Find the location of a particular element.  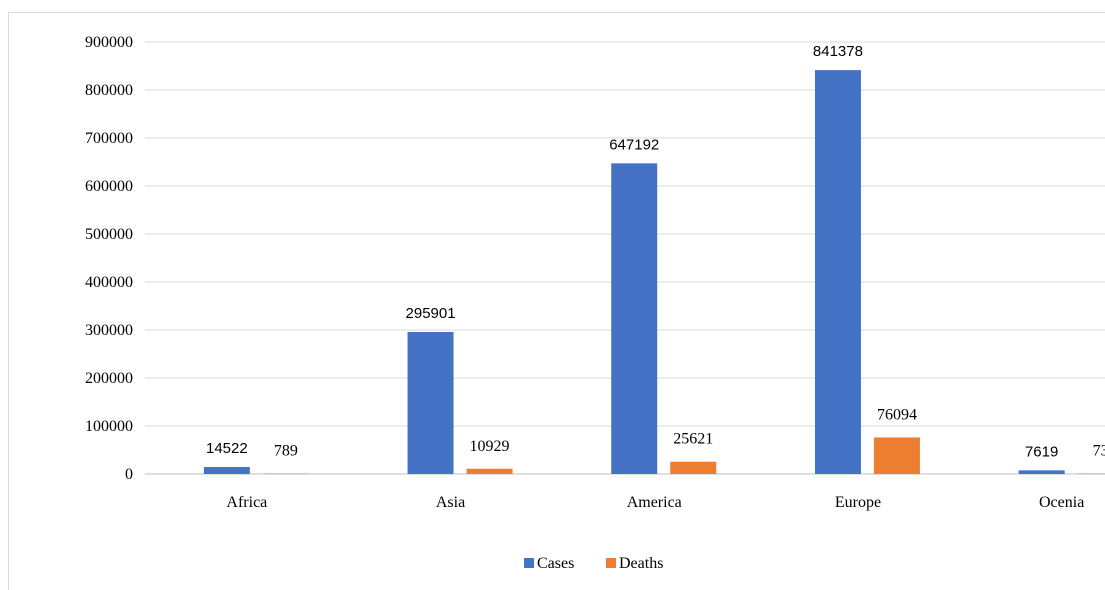

data-label: 14522 is located at coordinates (227, 448).